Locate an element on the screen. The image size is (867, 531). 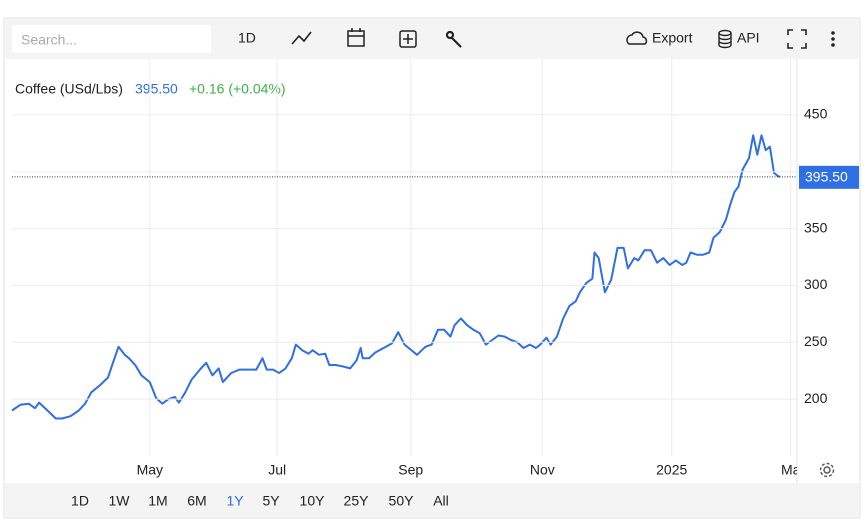
range-button: 1Y is located at coordinates (235, 501).